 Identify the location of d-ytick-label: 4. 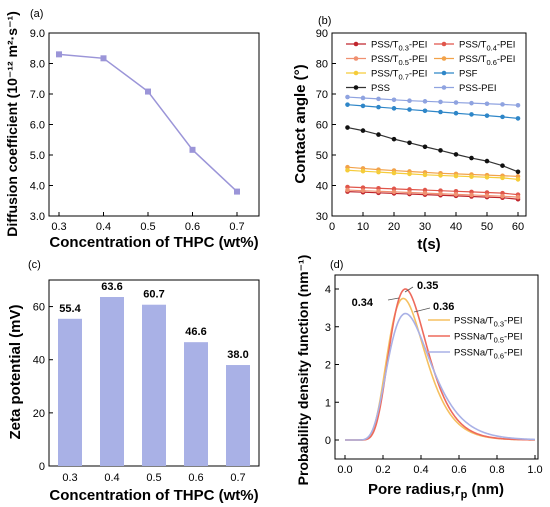
(328, 290).